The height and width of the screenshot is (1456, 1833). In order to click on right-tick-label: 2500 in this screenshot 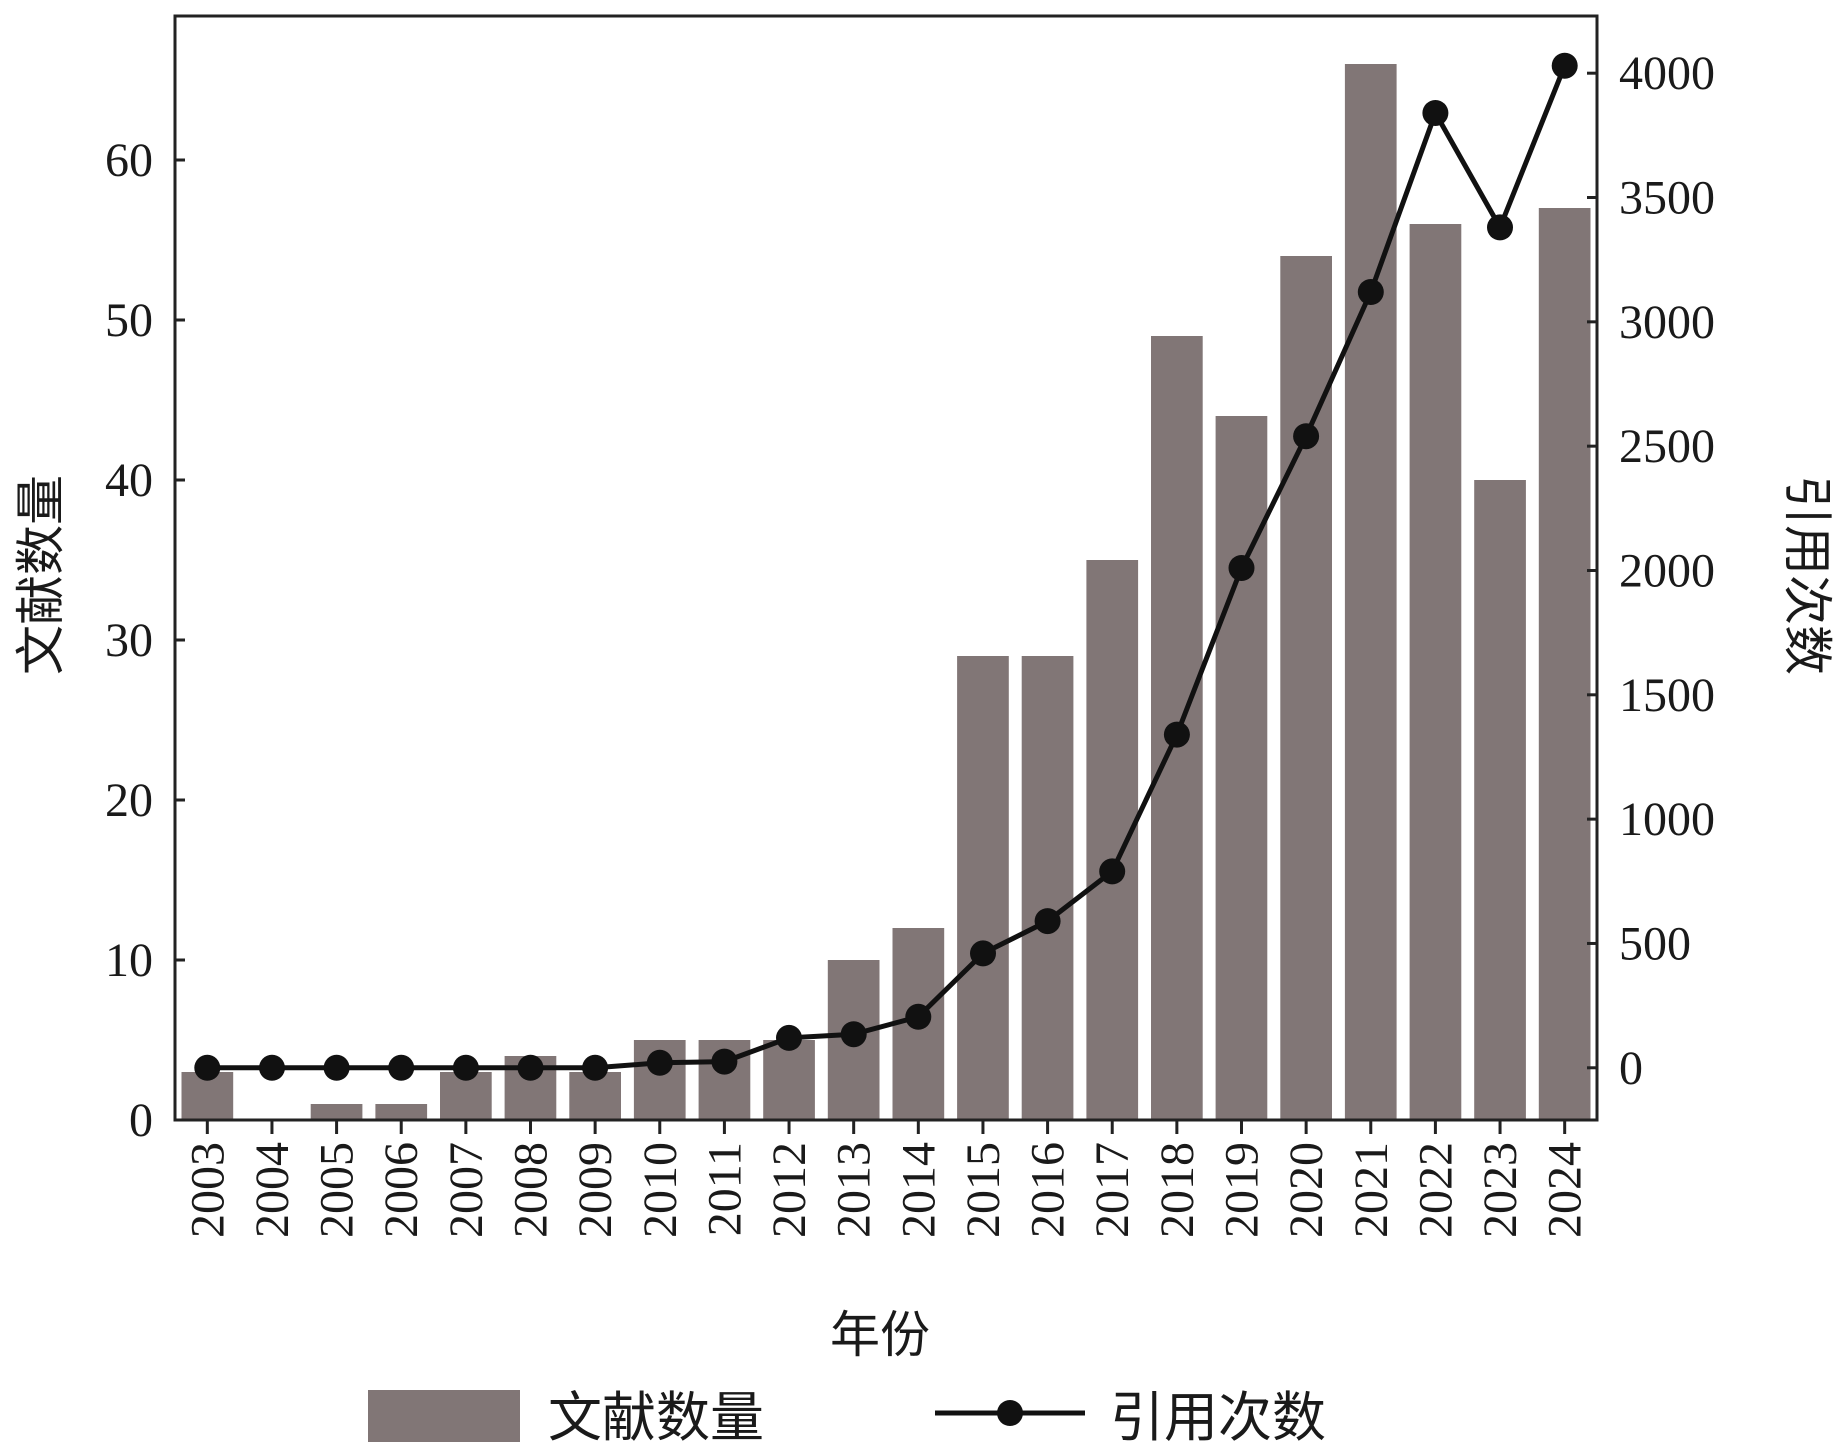, I will do `click(1667, 446)`.